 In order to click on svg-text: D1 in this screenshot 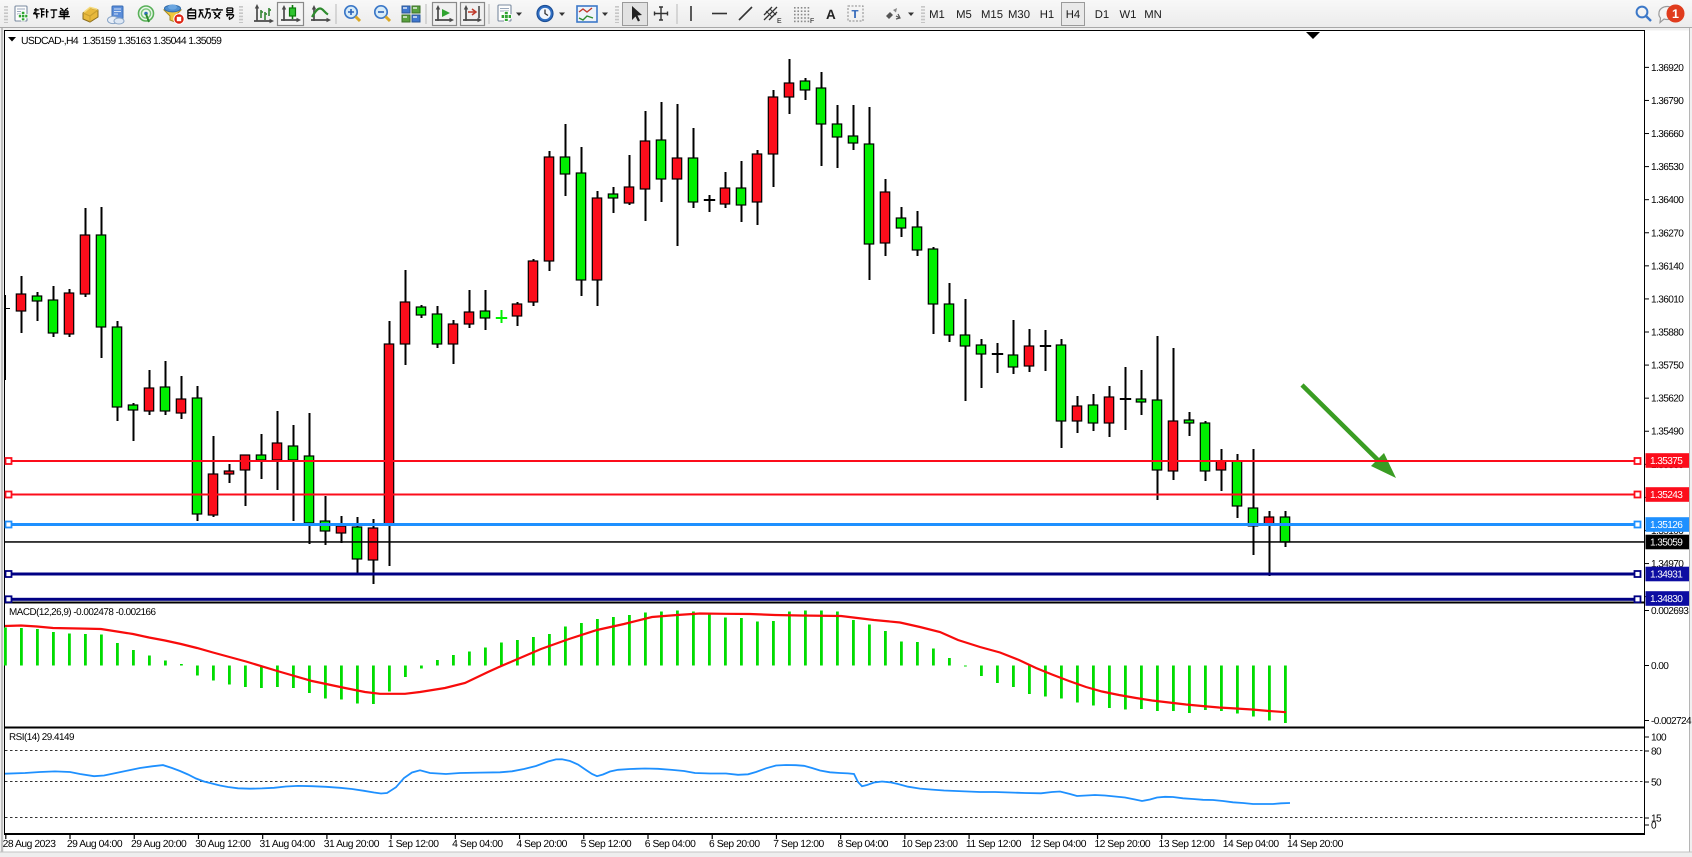, I will do `click(1102, 15)`.